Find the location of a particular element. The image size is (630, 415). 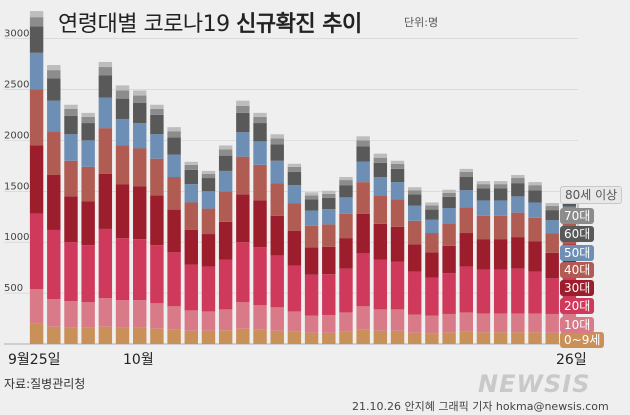

y-tick-label: 500 is located at coordinates (13, 288).